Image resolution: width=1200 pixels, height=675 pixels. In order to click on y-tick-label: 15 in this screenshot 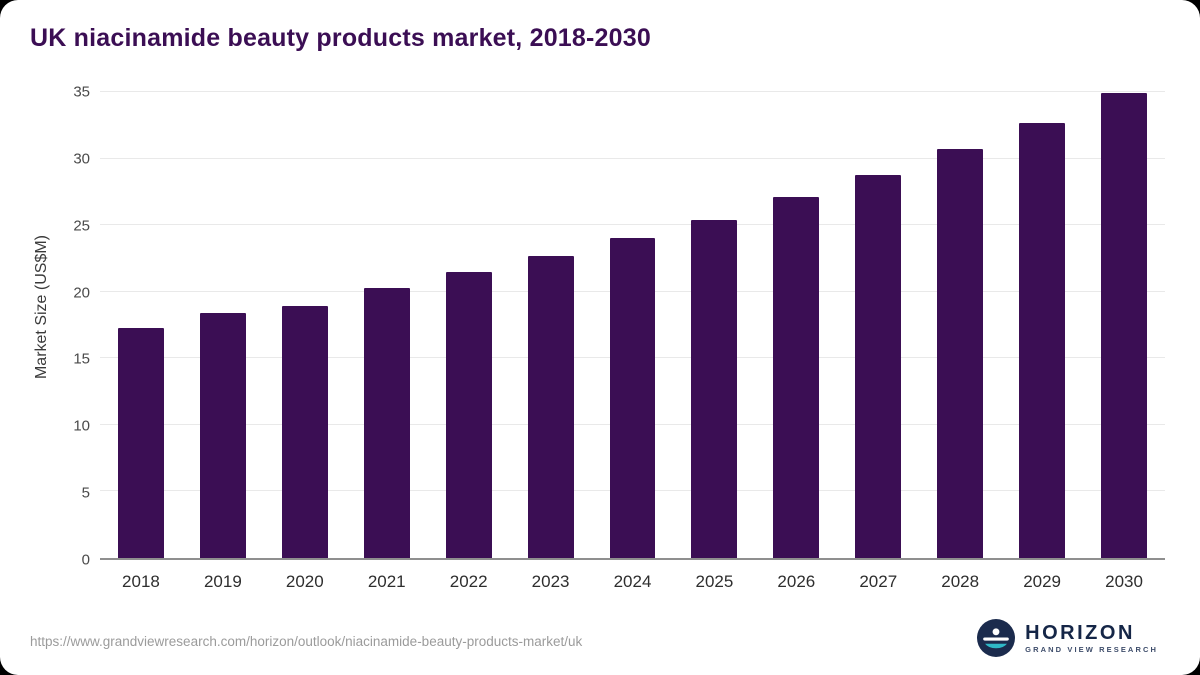, I will do `click(81, 359)`.